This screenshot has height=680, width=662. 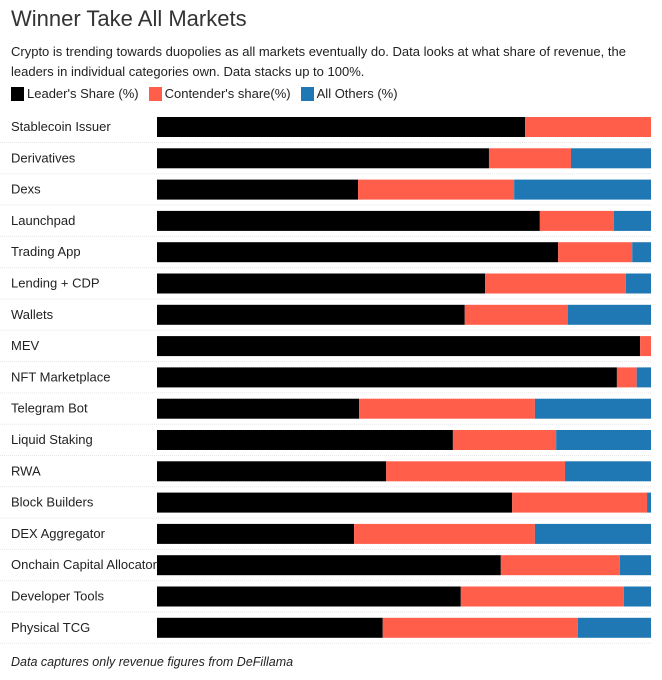 I want to click on legend-item-leader: Leader's Share (%), so click(x=75, y=93).